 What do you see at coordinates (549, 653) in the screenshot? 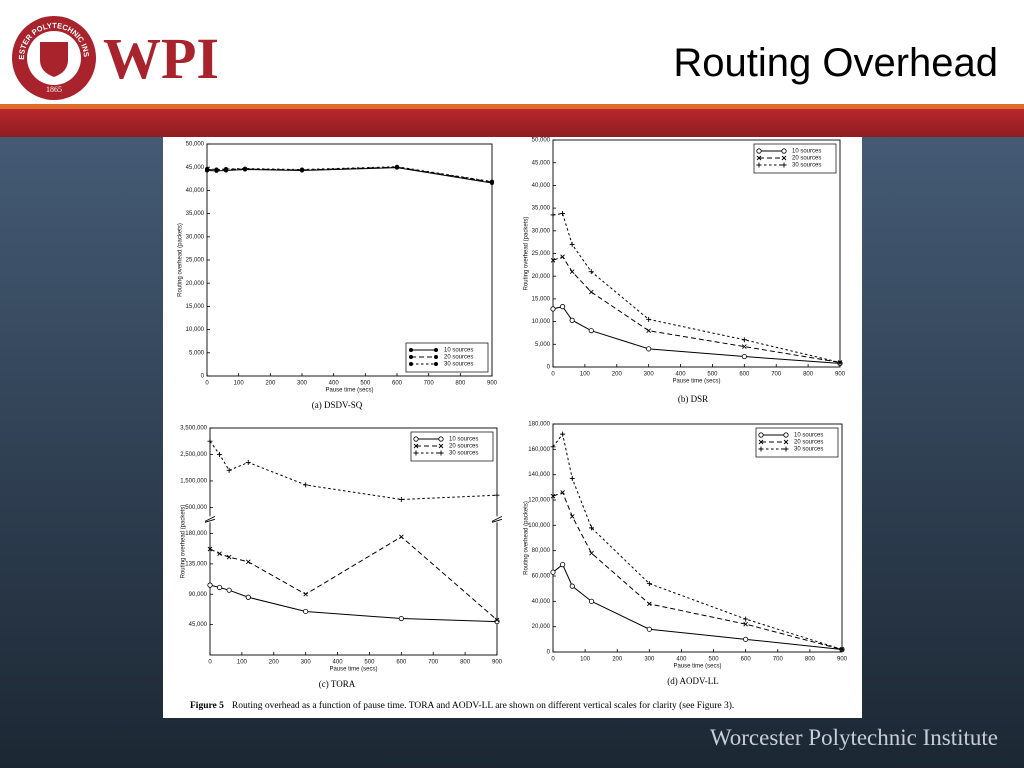
I see `y-tick-label: 0` at bounding box center [549, 653].